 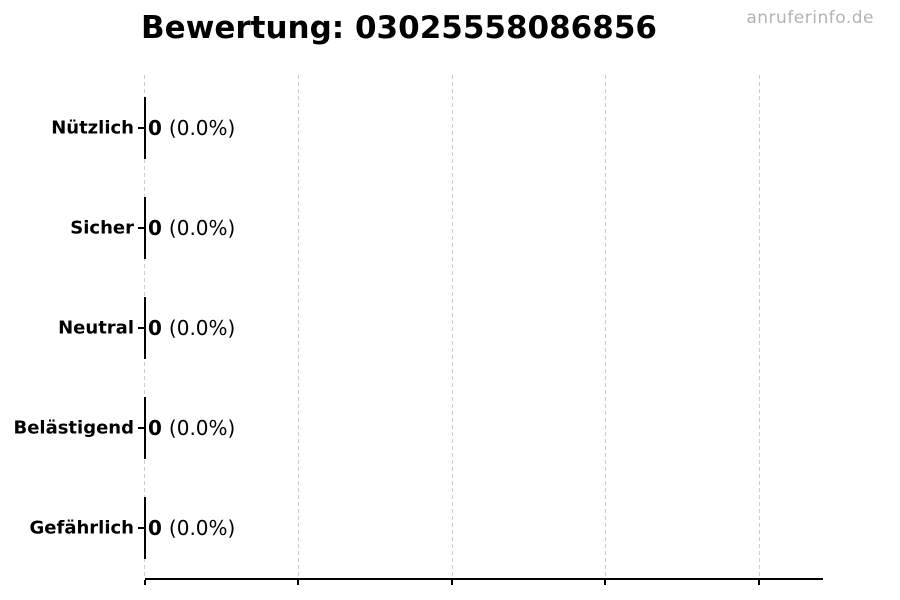 I want to click on category-label: Gefährlich, so click(x=81, y=528).